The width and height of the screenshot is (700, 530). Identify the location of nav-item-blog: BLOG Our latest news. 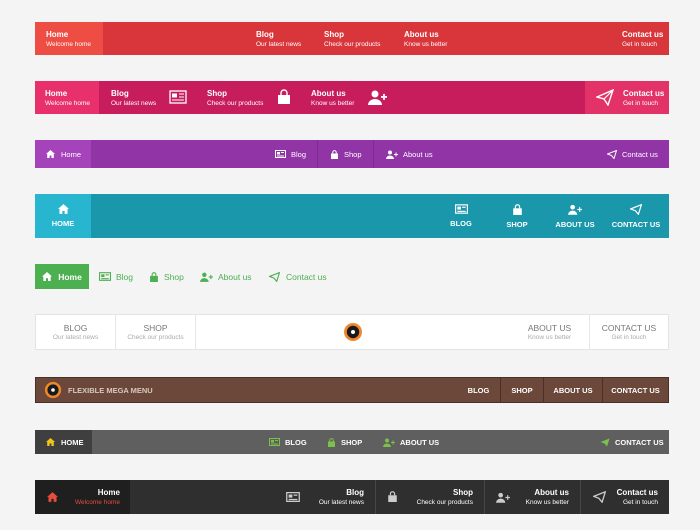
(76, 332).